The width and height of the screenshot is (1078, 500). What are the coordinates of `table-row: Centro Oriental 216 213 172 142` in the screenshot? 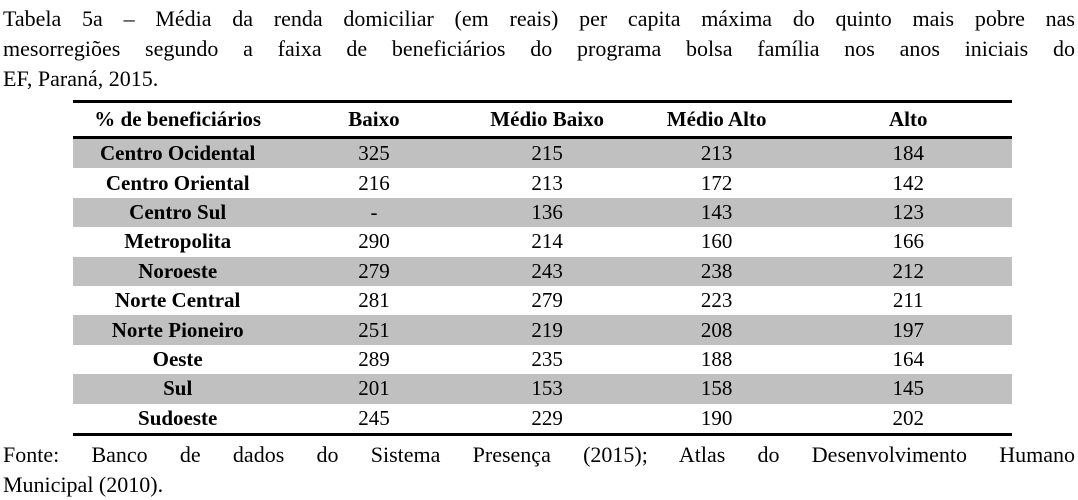 It's located at (542, 182).